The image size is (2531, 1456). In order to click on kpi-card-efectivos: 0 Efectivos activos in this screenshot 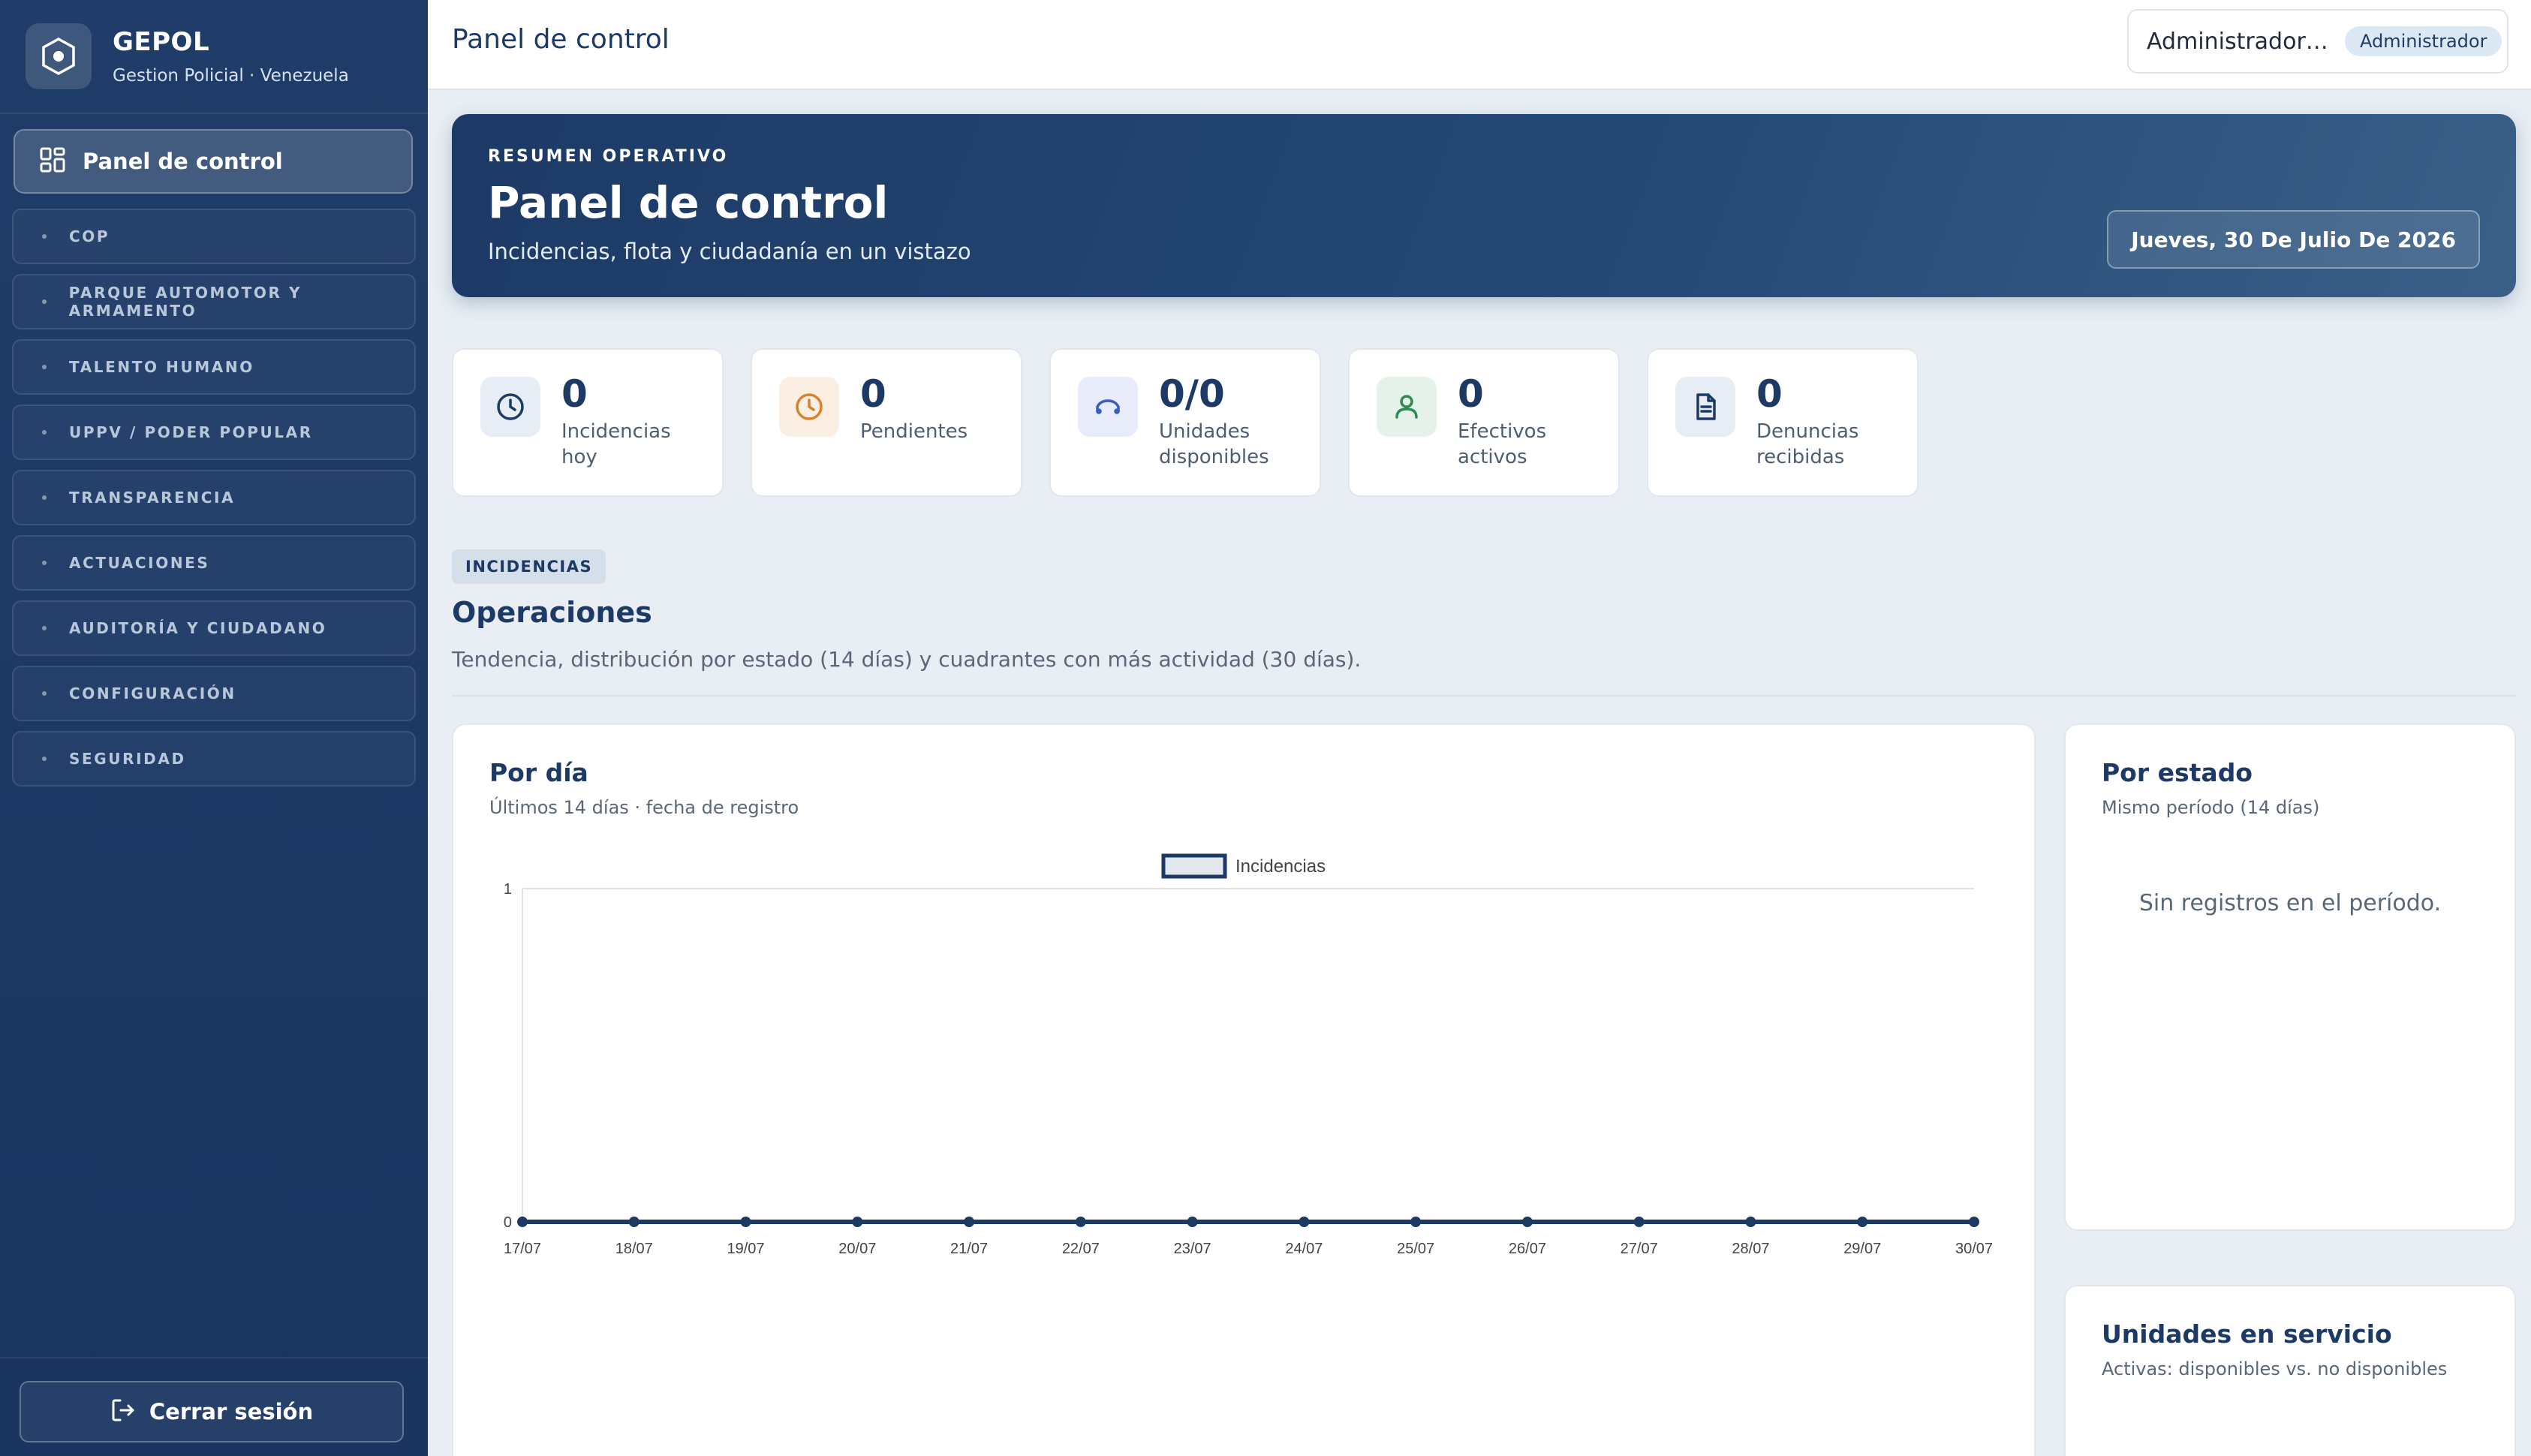, I will do `click(1484, 422)`.